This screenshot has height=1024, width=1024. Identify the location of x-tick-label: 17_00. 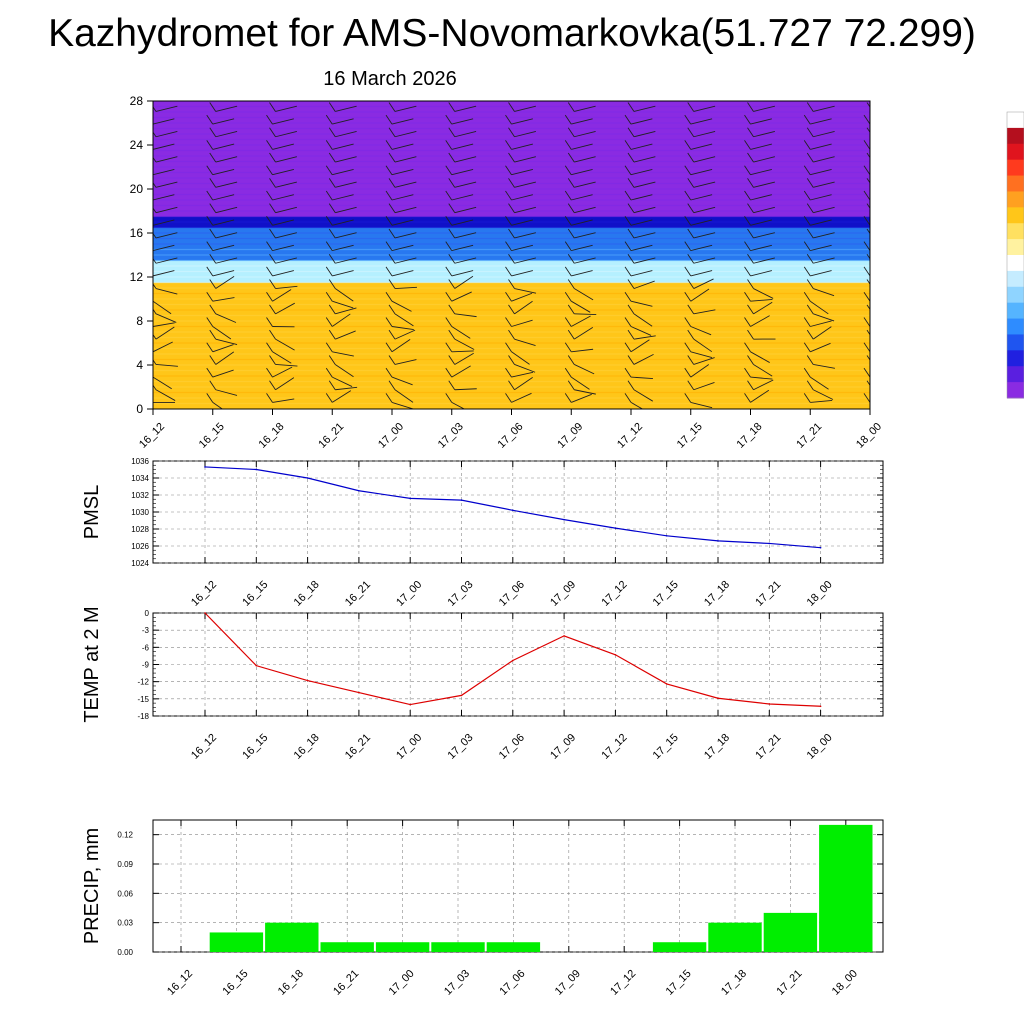
(409, 747).